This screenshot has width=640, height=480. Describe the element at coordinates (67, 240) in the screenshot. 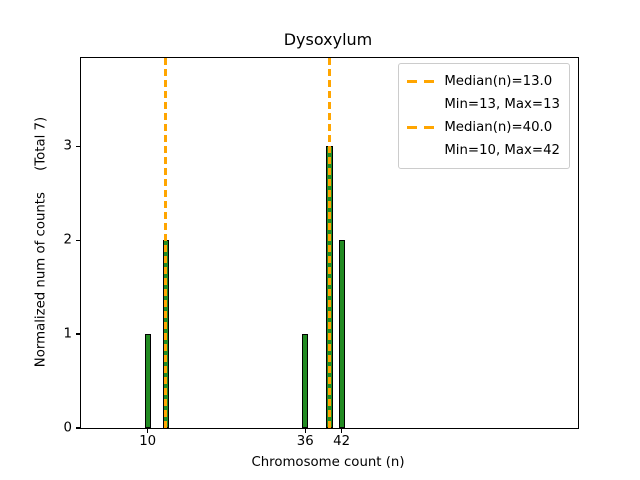

I see `y-tick-label: 2` at that location.